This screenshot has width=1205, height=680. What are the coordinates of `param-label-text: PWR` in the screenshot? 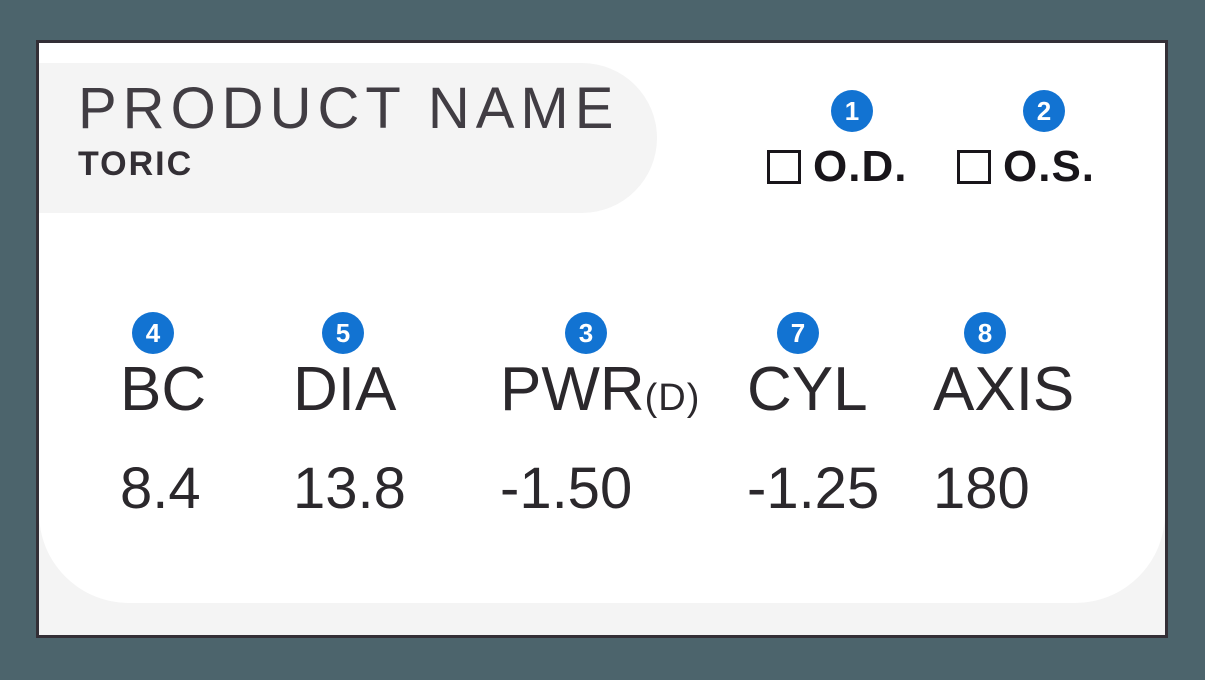 It's located at (572, 389).